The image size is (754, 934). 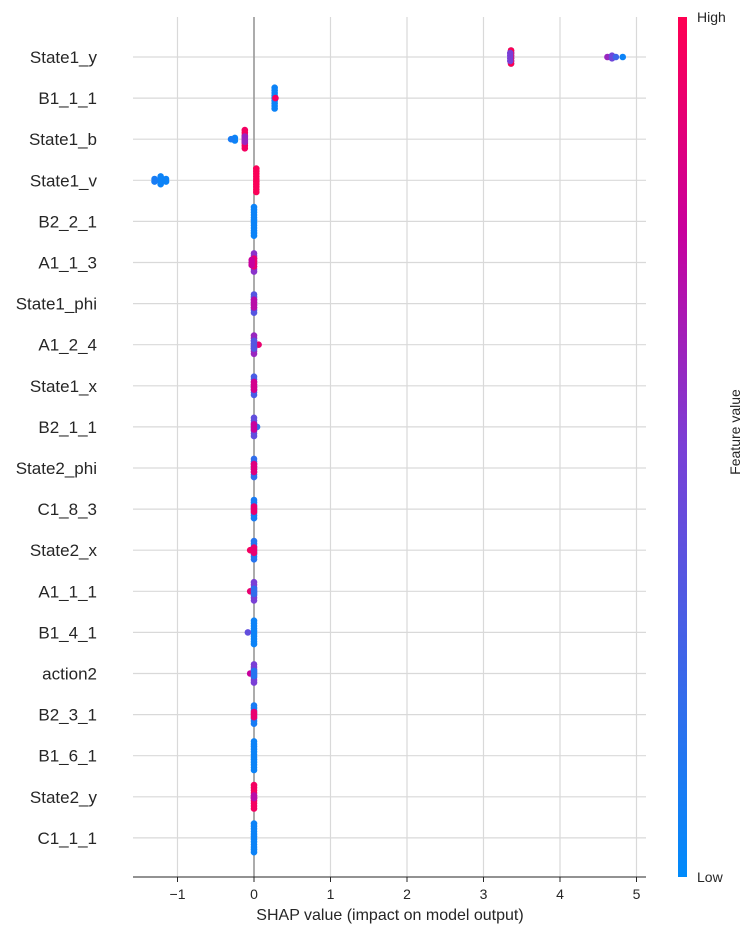 What do you see at coordinates (67, 509) in the screenshot?
I see `feature-label: C1_8_3` at bounding box center [67, 509].